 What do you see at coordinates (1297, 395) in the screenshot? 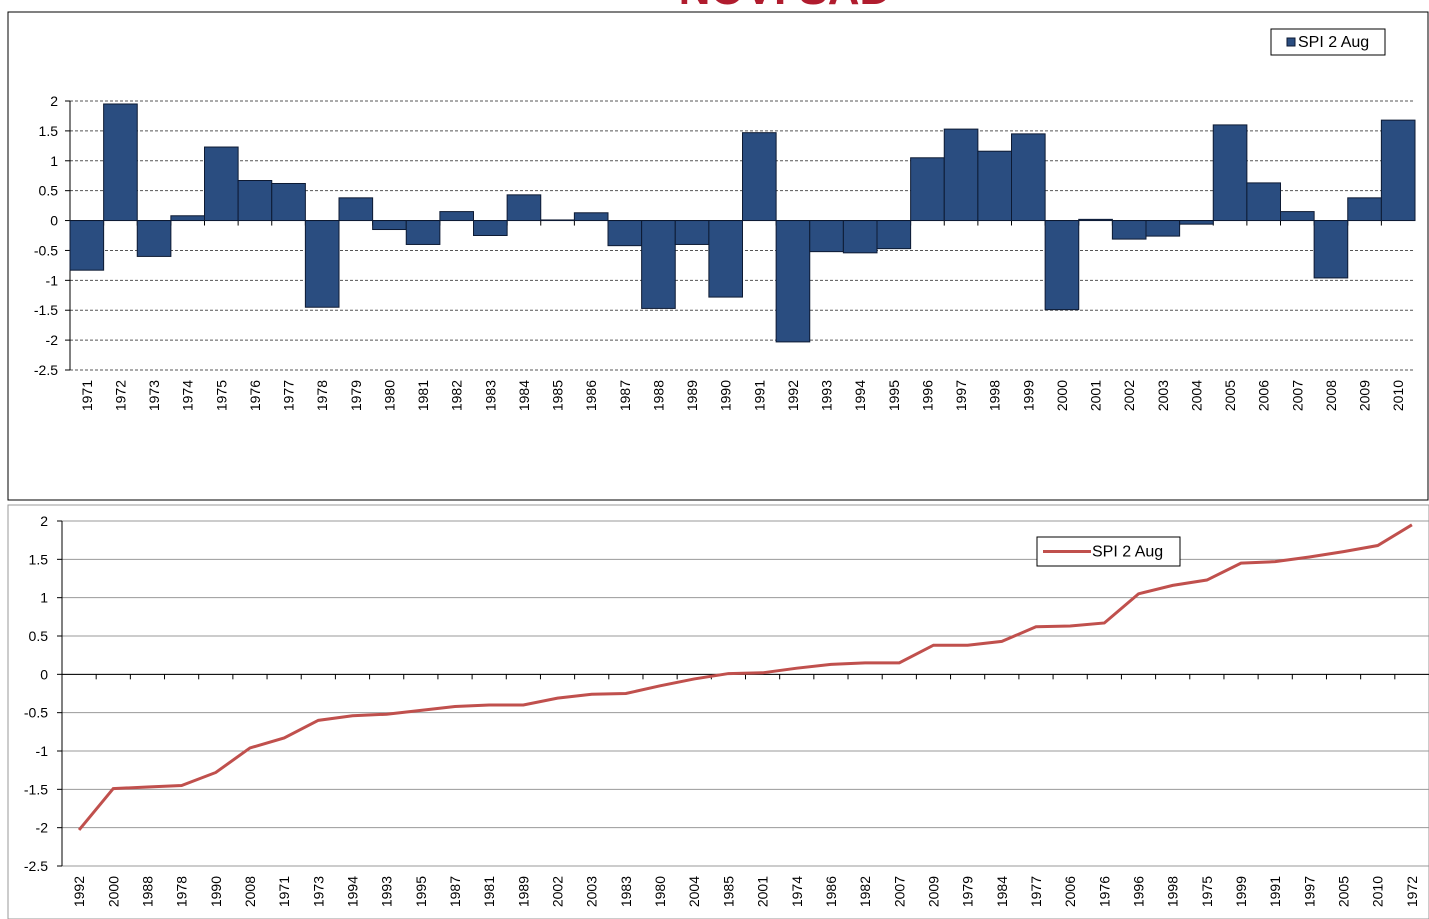
I see `x-tick-label: 2007` at bounding box center [1297, 395].